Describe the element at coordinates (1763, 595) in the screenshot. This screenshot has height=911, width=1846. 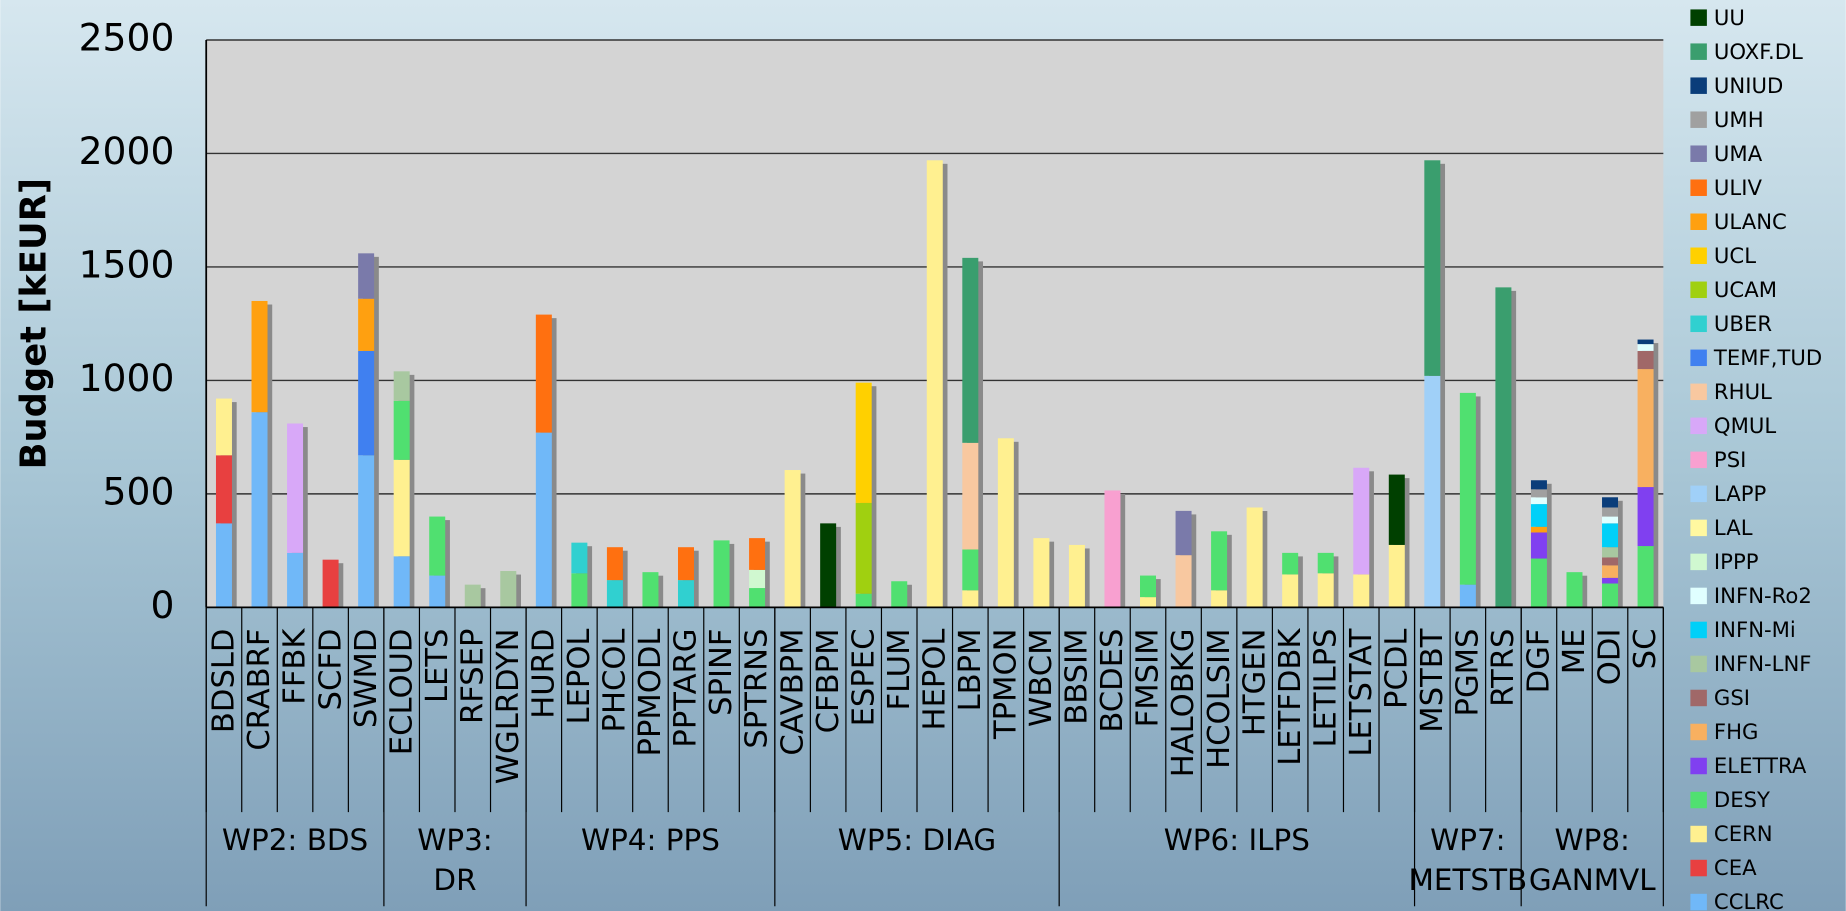
I see `legend-label: INFN-Ro2` at that location.